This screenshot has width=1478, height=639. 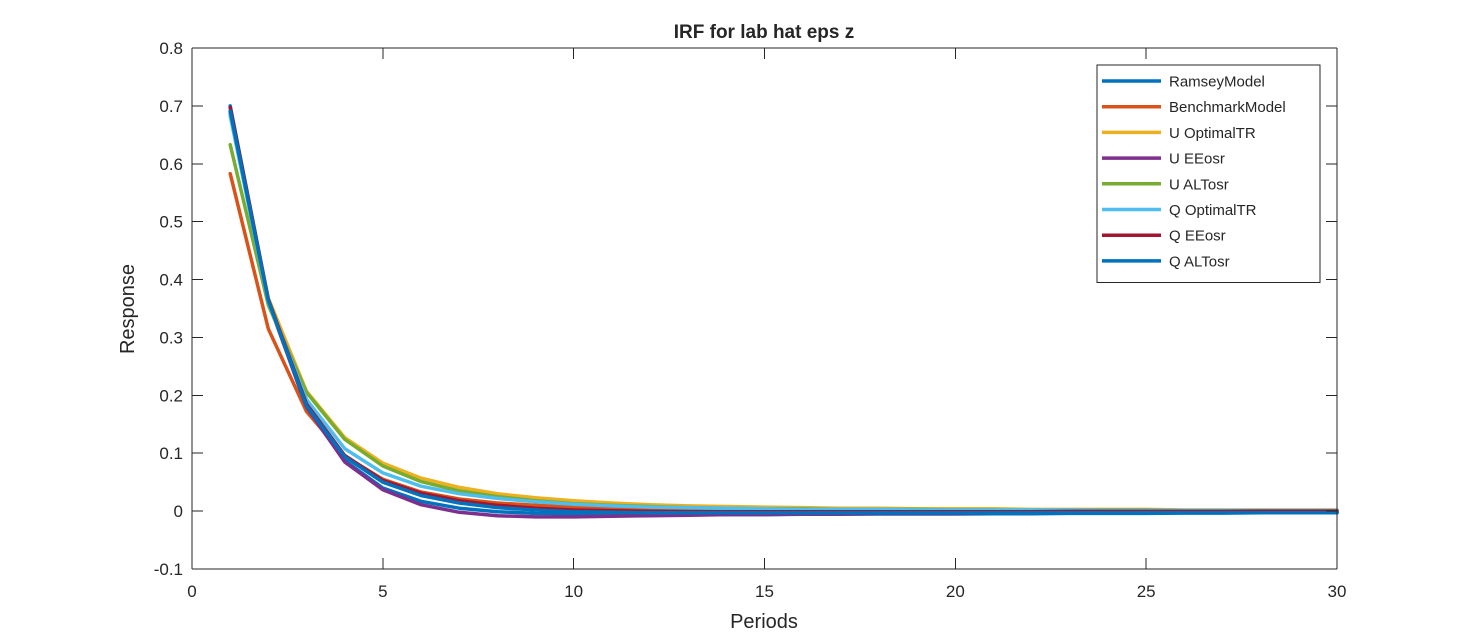 What do you see at coordinates (955, 591) in the screenshot?
I see `x-tick-label: 20` at bounding box center [955, 591].